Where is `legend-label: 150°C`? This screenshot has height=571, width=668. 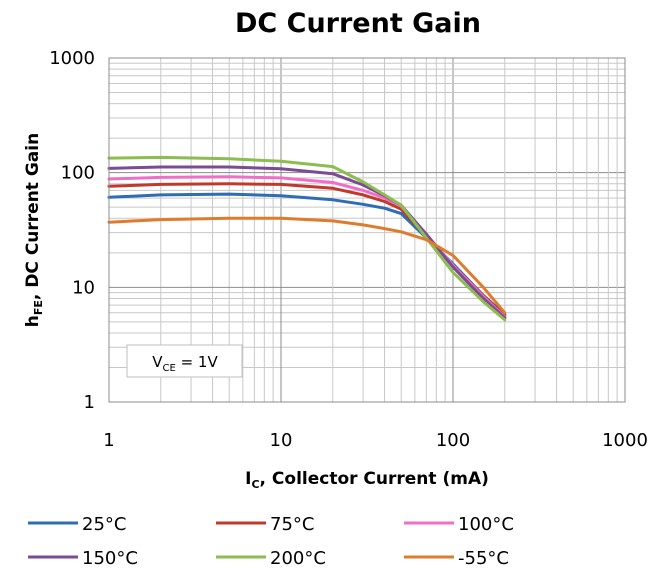 legend-label: 150°C is located at coordinates (110, 558).